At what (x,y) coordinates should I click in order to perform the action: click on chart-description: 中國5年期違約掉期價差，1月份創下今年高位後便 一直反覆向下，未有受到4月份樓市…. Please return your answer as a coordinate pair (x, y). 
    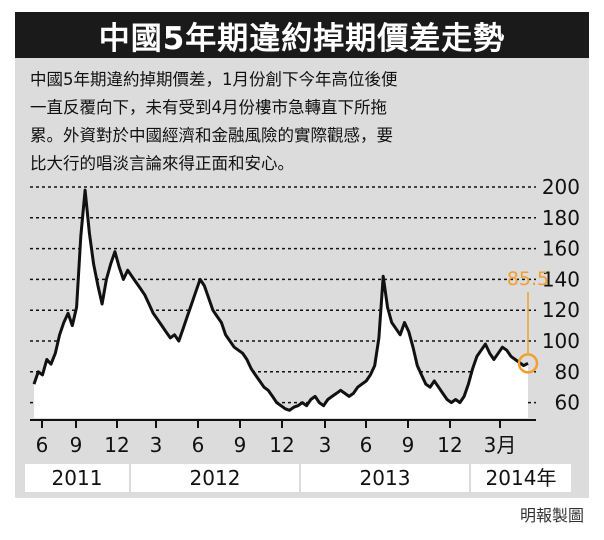
    Looking at the image, I should click on (214, 121).